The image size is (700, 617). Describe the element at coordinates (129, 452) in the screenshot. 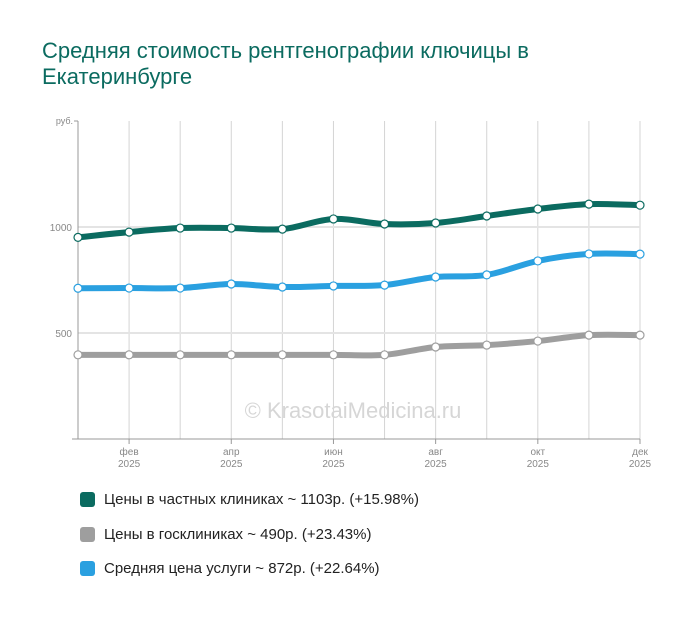

I see `x-tick-month: фев` at that location.